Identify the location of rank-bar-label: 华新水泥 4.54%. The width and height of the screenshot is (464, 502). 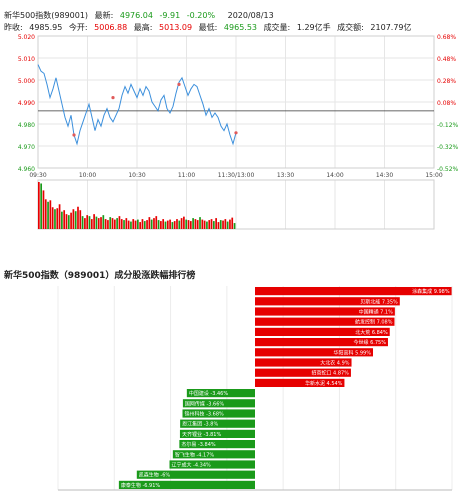
(324, 383).